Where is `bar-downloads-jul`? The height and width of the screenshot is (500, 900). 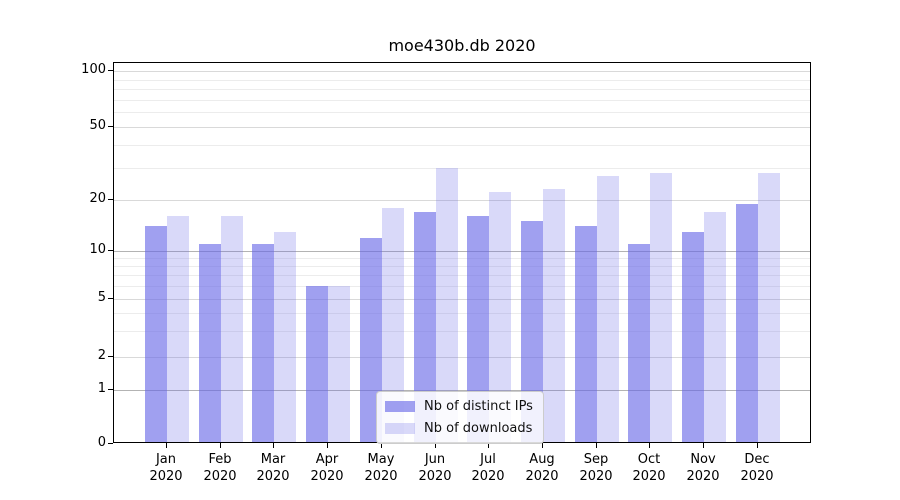
bar-downloads-jul is located at coordinates (500, 317).